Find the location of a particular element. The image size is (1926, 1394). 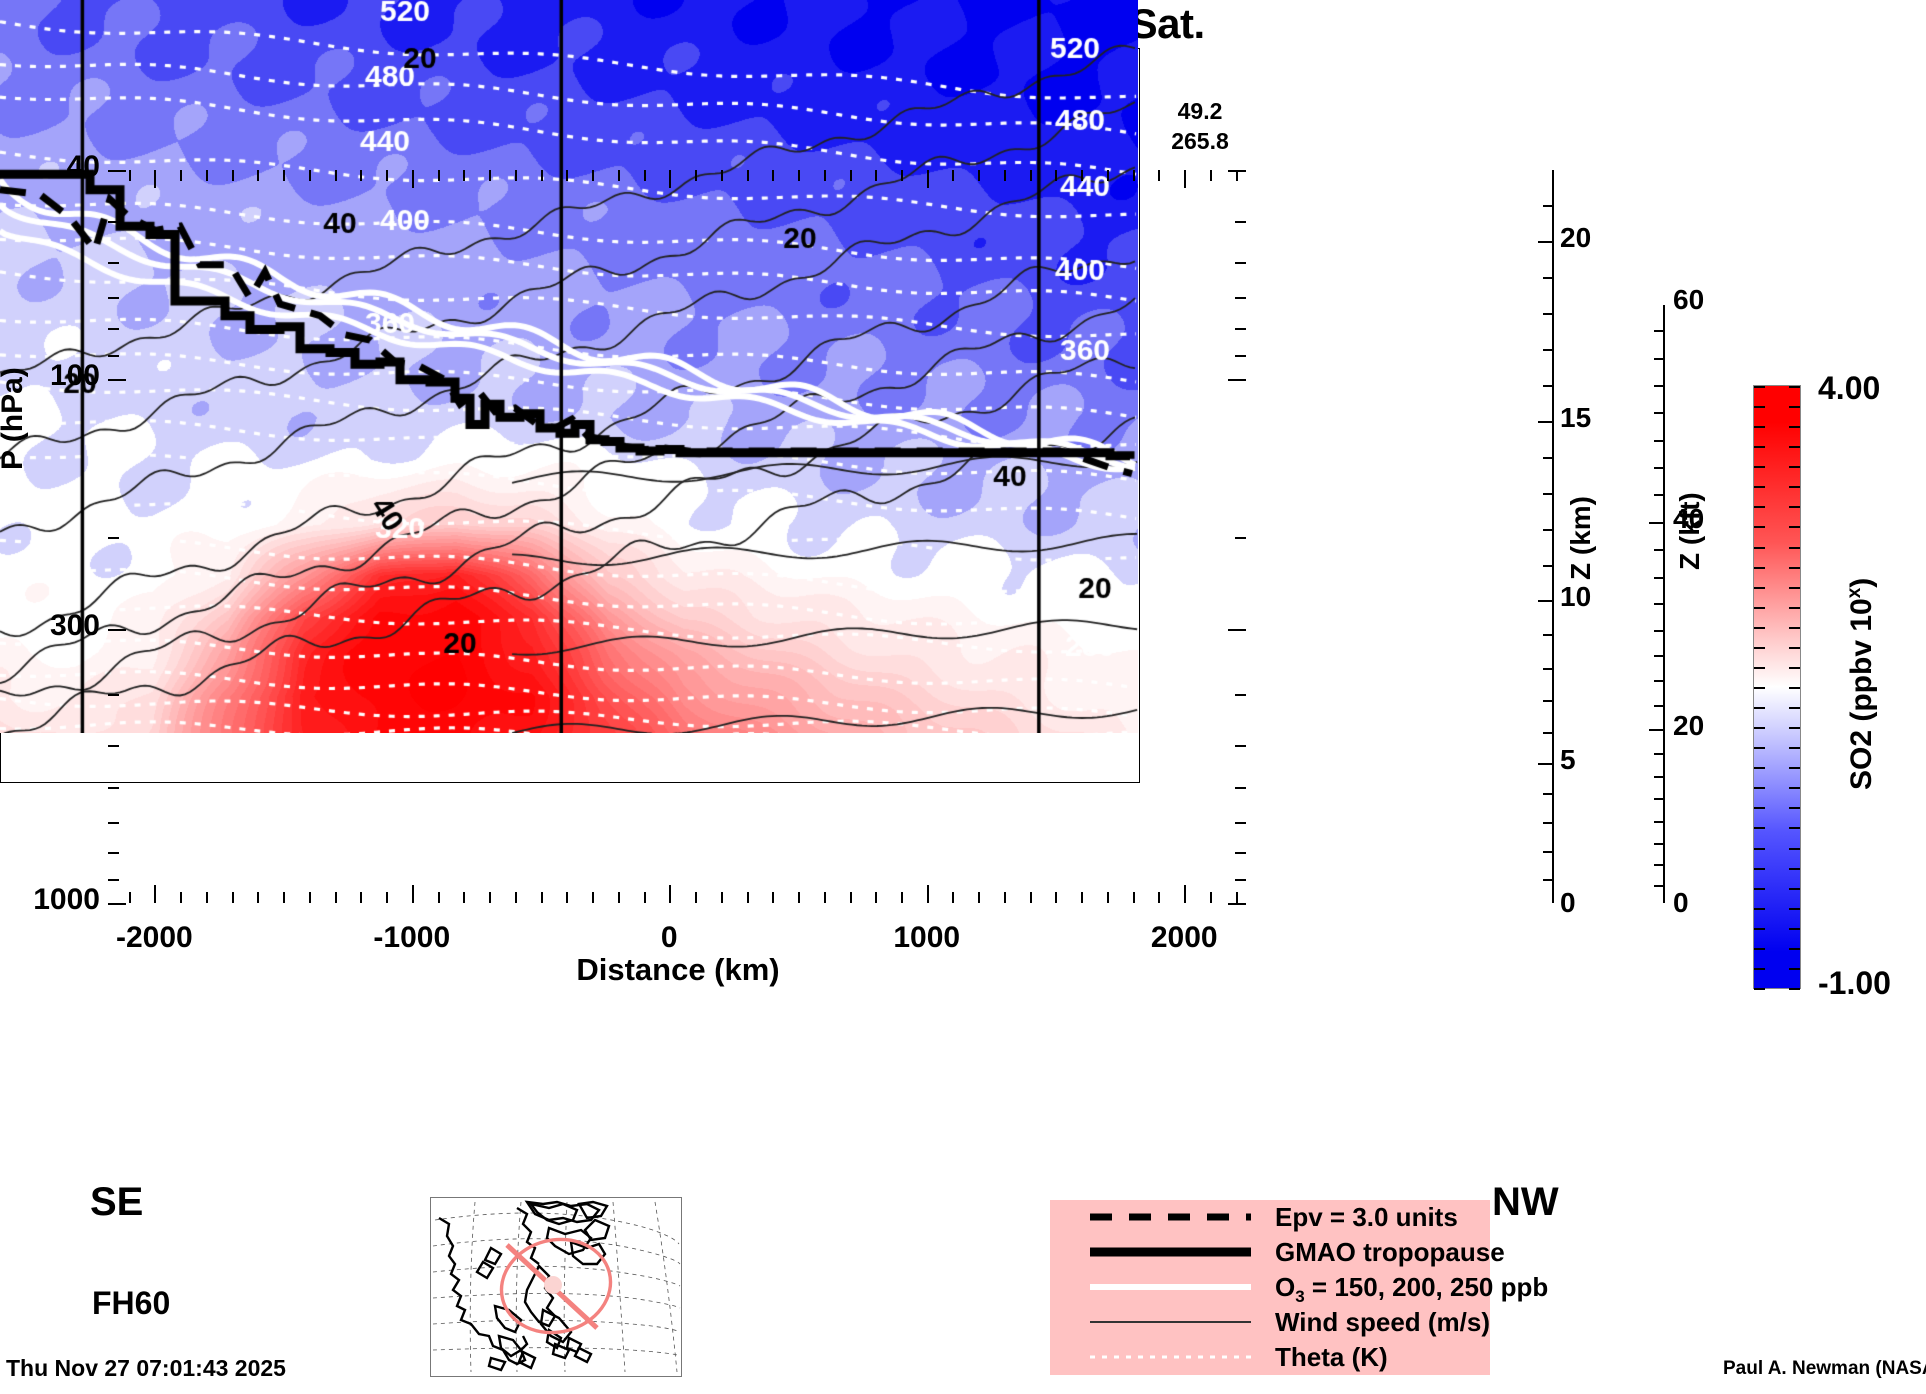

legend-item: GMAO tropopause is located at coordinates (1277, 1252).